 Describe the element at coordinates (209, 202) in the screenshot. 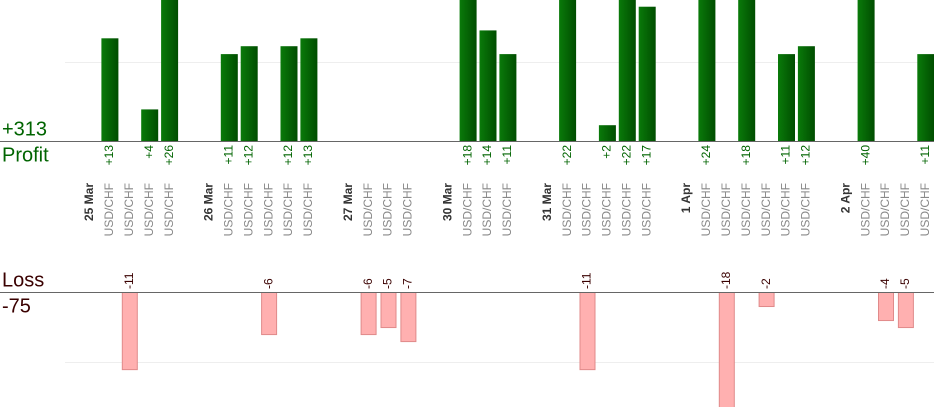

I see `date-label: 26 Mar` at that location.